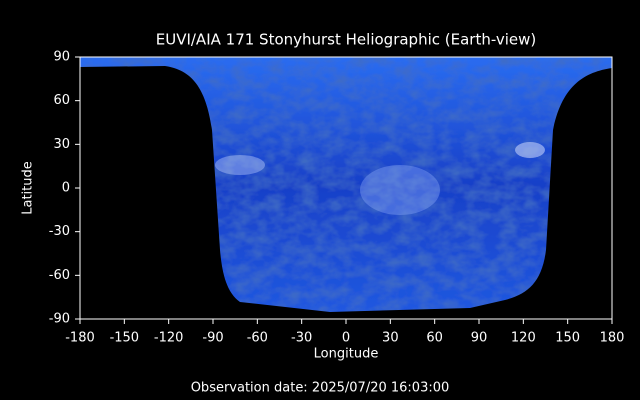 This screenshot has width=640, height=400. Describe the element at coordinates (390, 338) in the screenshot. I see `x-tick-label: 30` at that location.